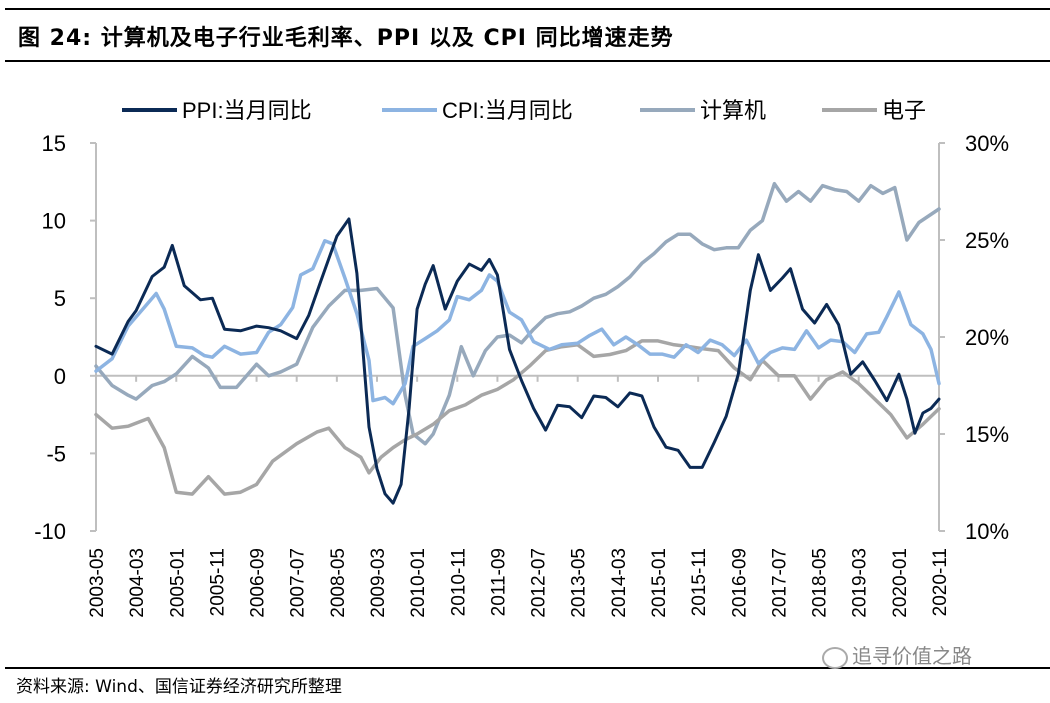  Describe the element at coordinates (346, 38) in the screenshot. I see `figure-title: 图 24: 计算机及电子行业毛利率、PPI 以及 CPI 同比增速走势` at that location.